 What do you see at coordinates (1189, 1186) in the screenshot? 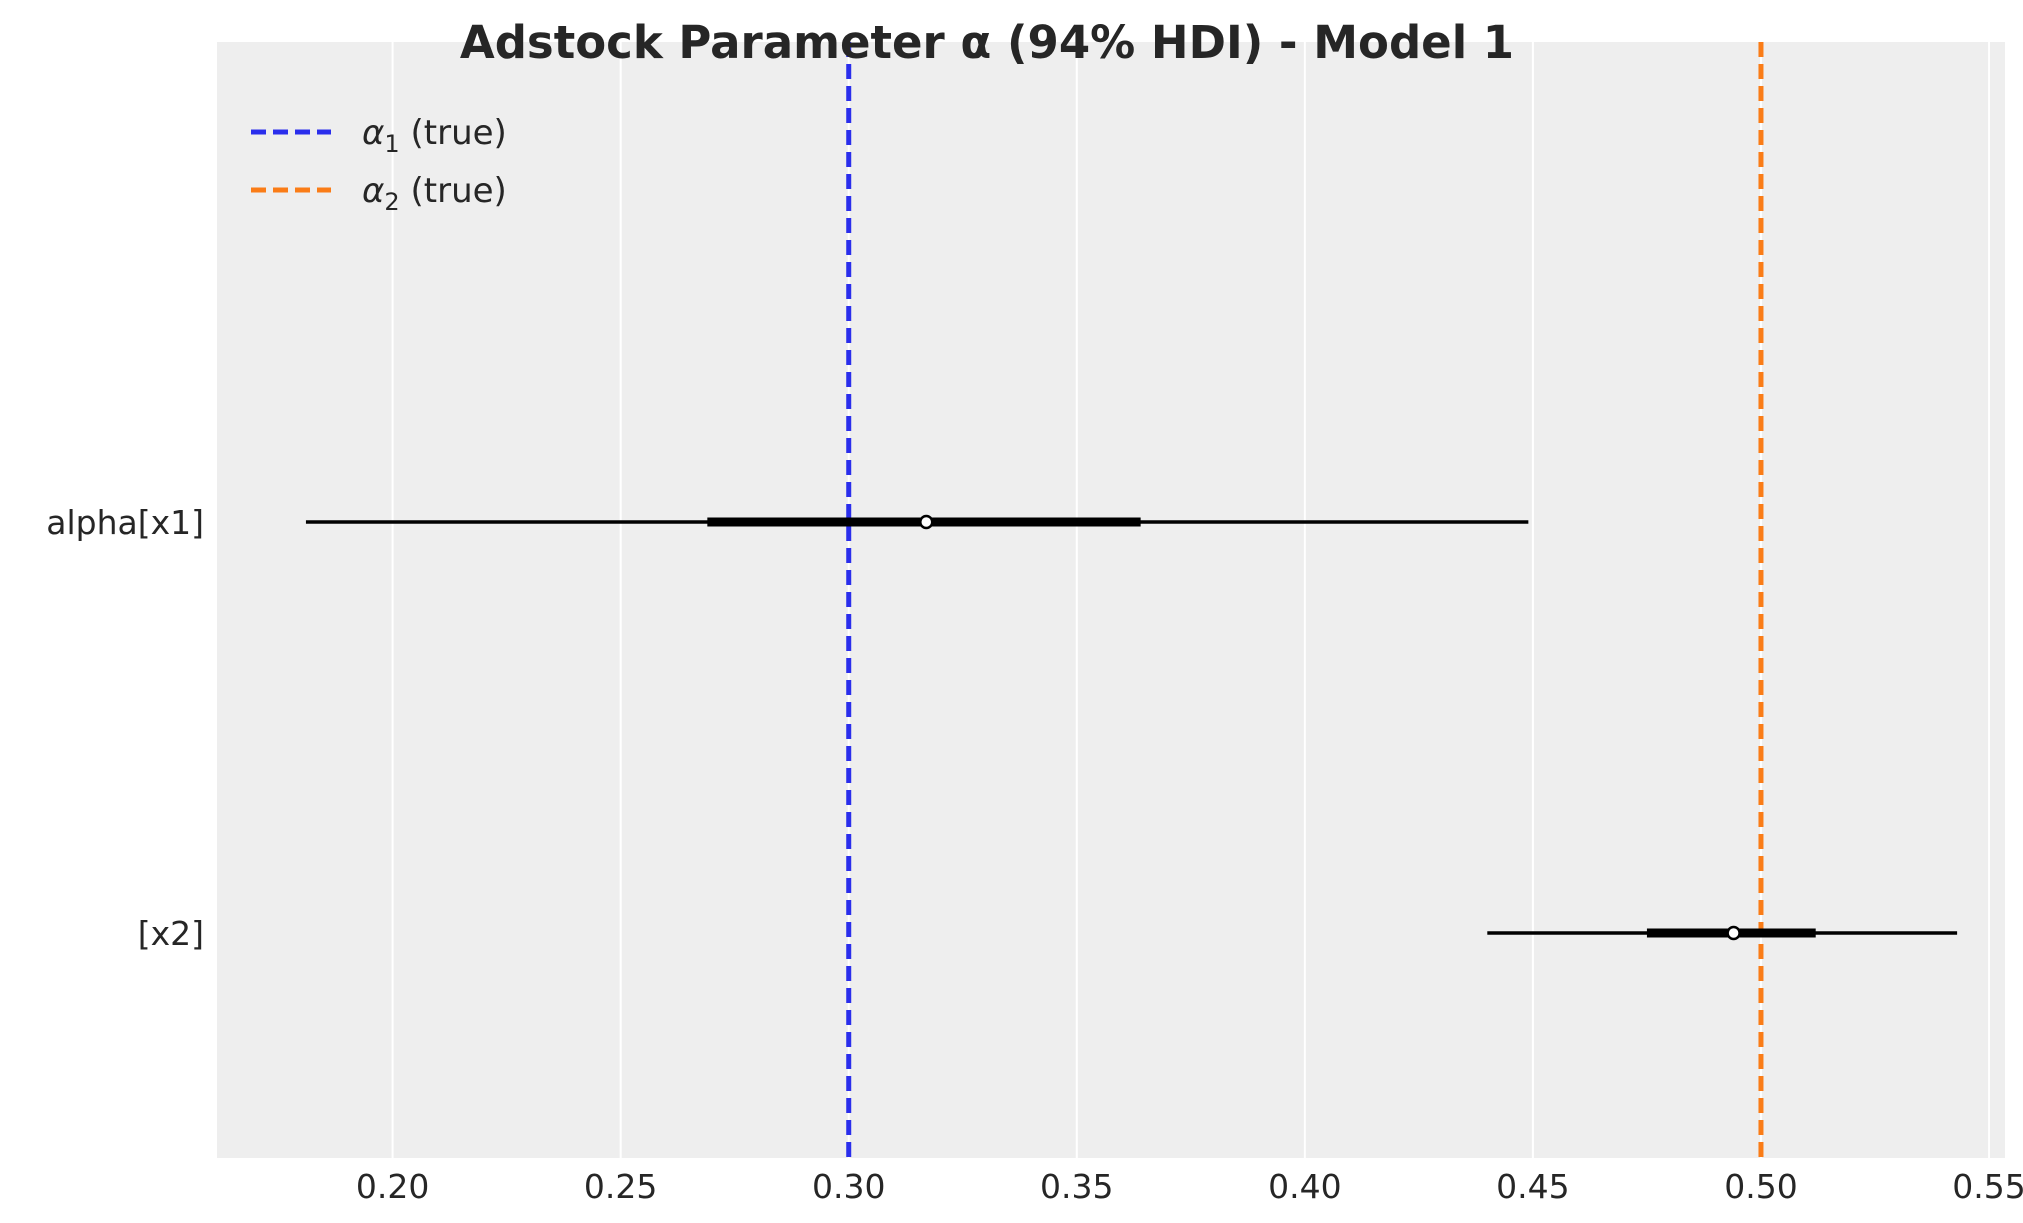
I see `x-axis-ticks: 0.20 0.25 0.30 0.35 0.40 0.45 0.50 0.55` at bounding box center [1189, 1186].